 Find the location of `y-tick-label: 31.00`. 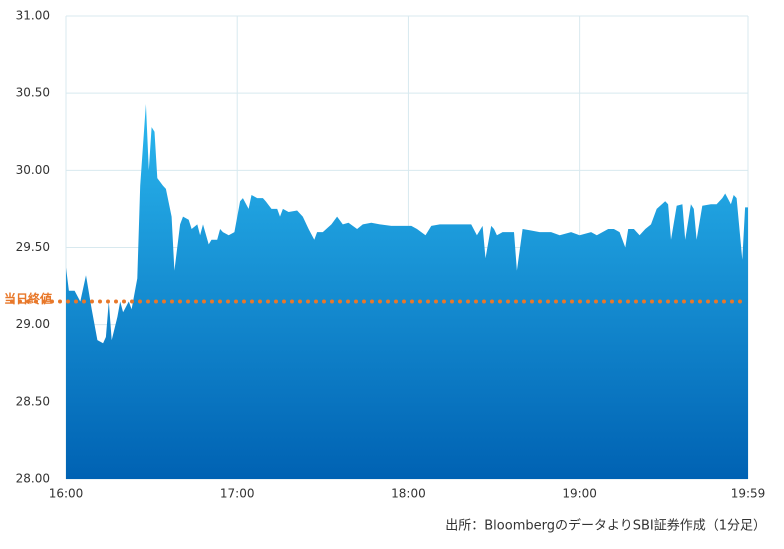

y-tick-label: 31.00 is located at coordinates (33, 16).